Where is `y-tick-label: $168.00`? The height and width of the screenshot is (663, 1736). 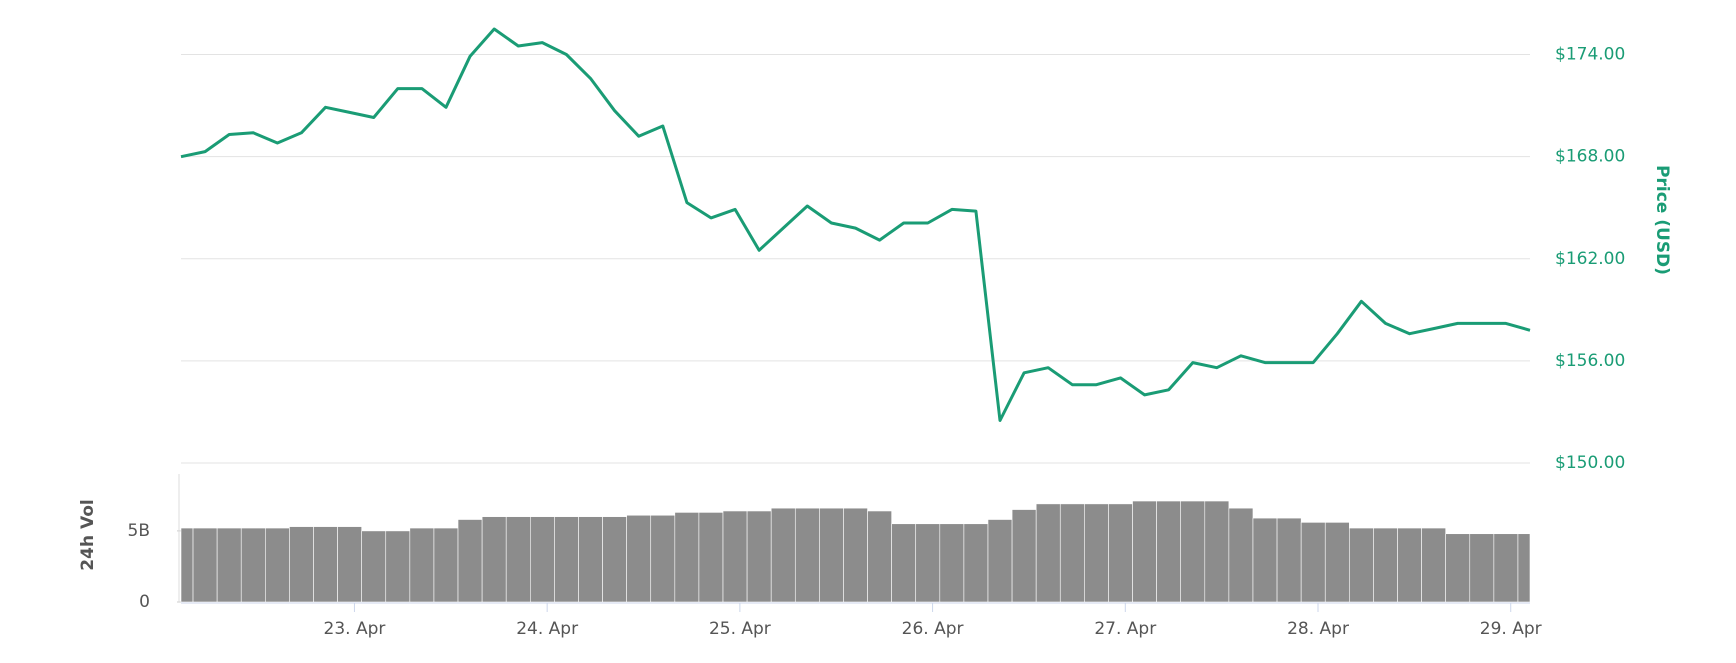 y-tick-label: $168.00 is located at coordinates (1590, 157).